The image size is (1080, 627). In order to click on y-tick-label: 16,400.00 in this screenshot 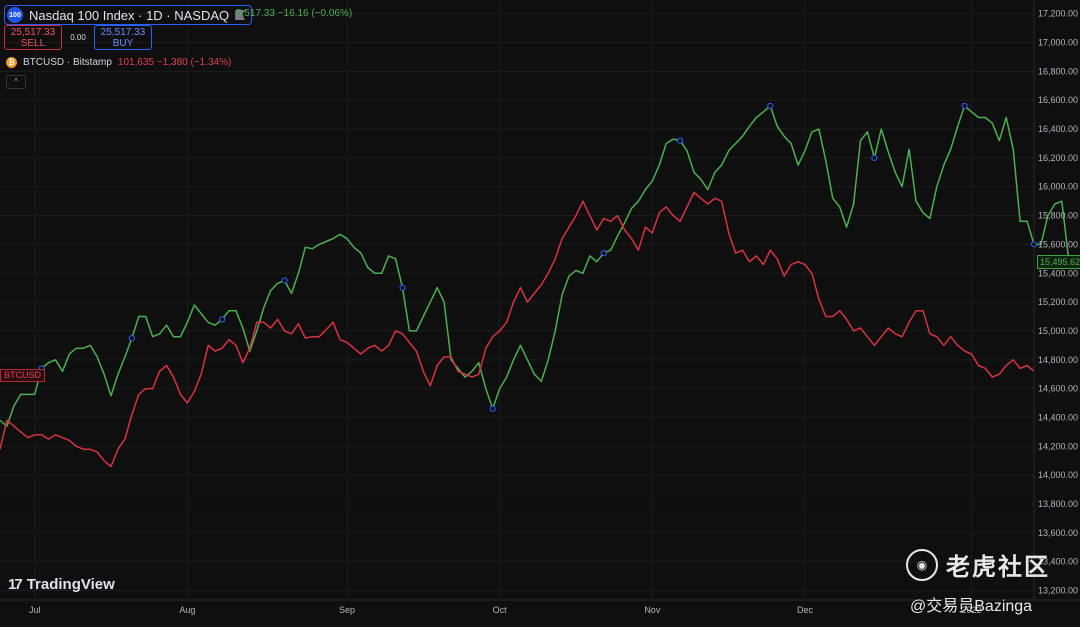, I will do `click(1058, 129)`.